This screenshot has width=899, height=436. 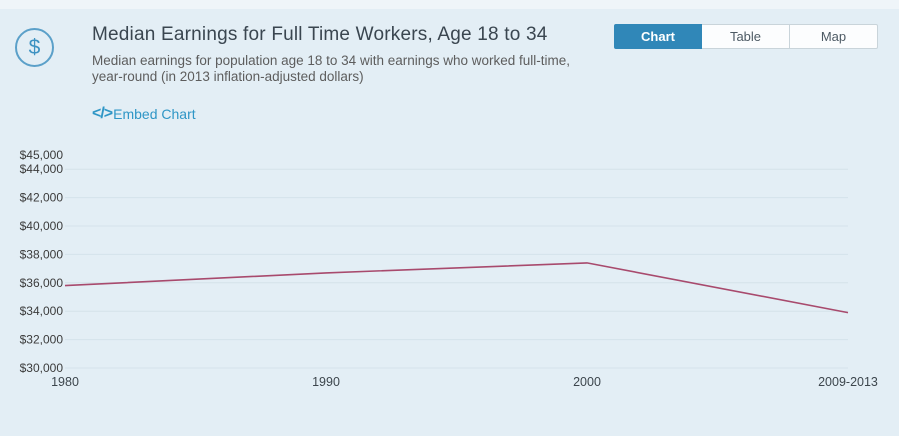 I want to click on y-axis-tick-label: $40,000, so click(x=42, y=226).